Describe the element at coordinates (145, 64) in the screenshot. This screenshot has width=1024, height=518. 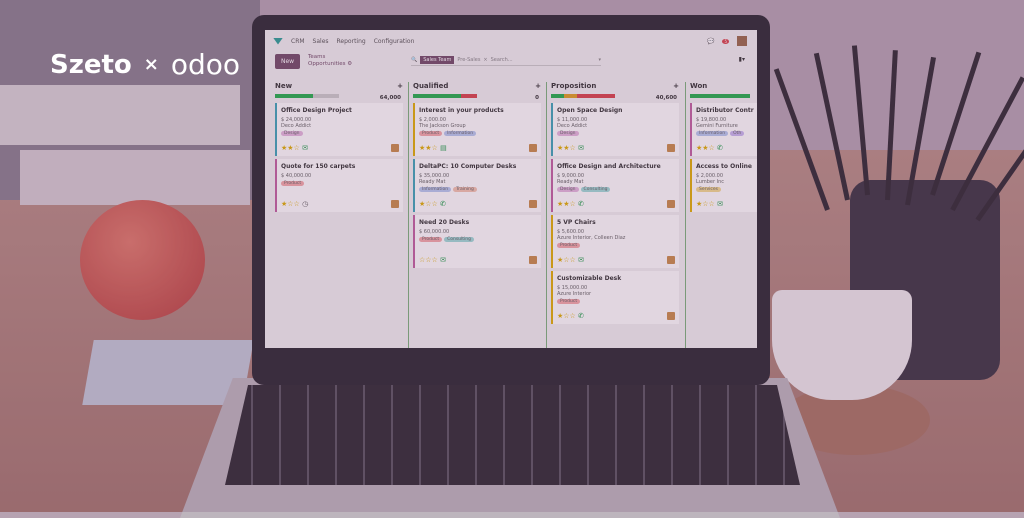
I see `brand-logo: Szeto × odoo` at that location.